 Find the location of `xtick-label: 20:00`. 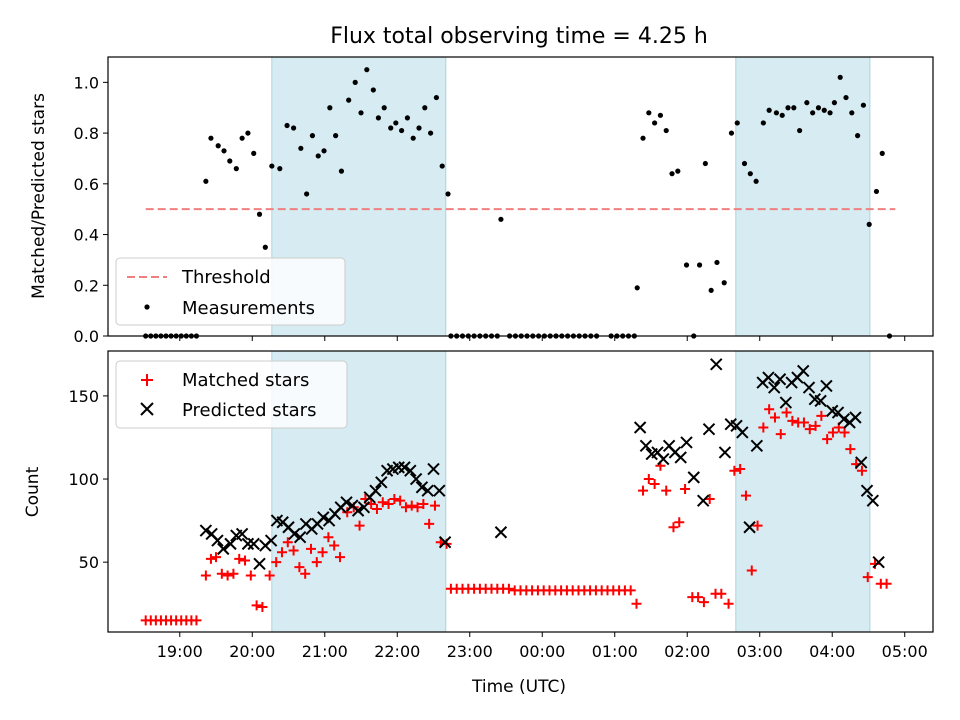

xtick-label: 20:00 is located at coordinates (252, 651).